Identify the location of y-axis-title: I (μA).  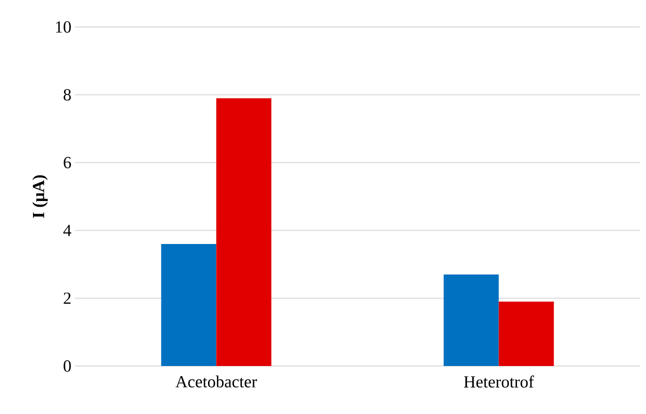
(40, 196).